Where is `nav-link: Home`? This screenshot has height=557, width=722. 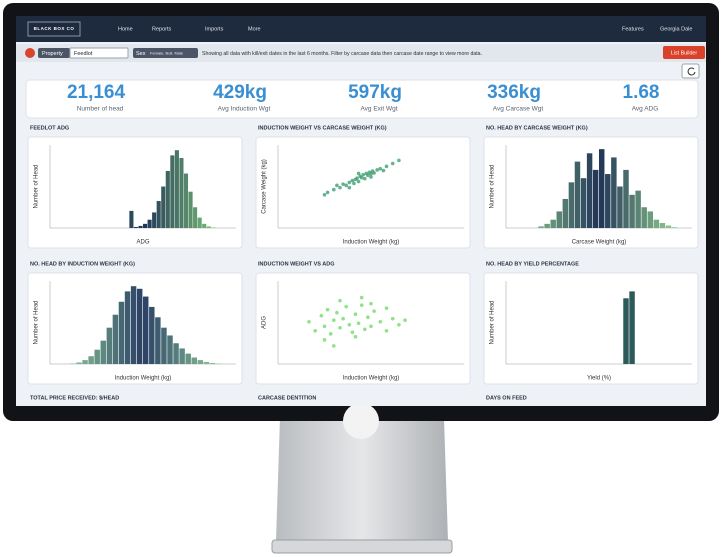
nav-link: Home is located at coordinates (125, 29).